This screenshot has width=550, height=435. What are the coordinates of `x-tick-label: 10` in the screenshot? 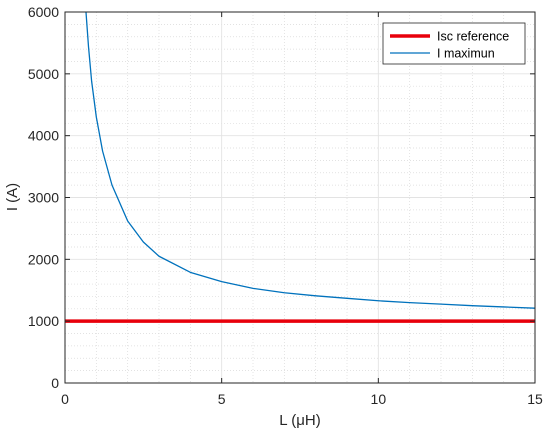 It's located at (379, 399).